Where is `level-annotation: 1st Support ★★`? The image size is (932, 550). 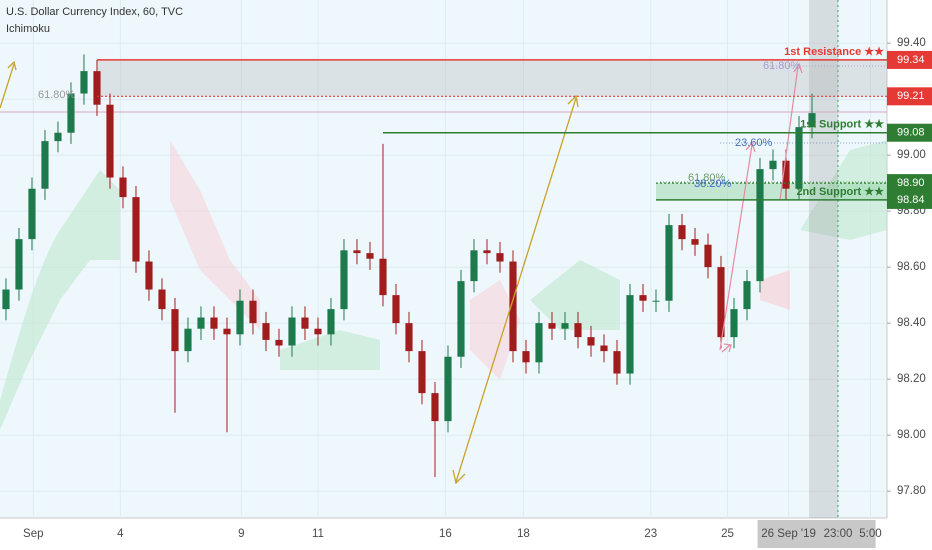 level-annotation: 1st Support ★★ is located at coordinates (842, 125).